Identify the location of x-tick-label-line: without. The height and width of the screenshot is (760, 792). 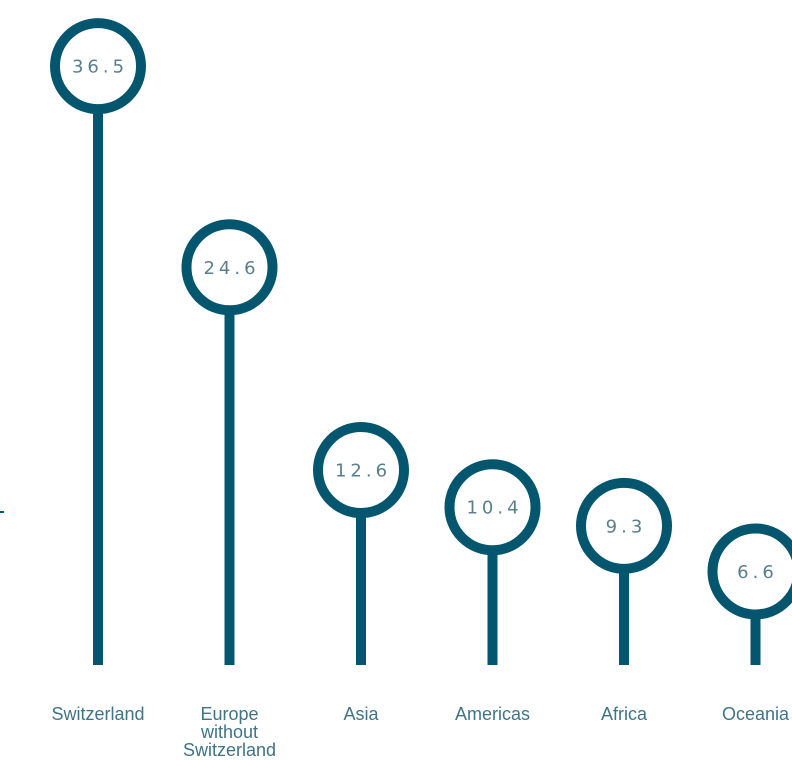
(229, 732).